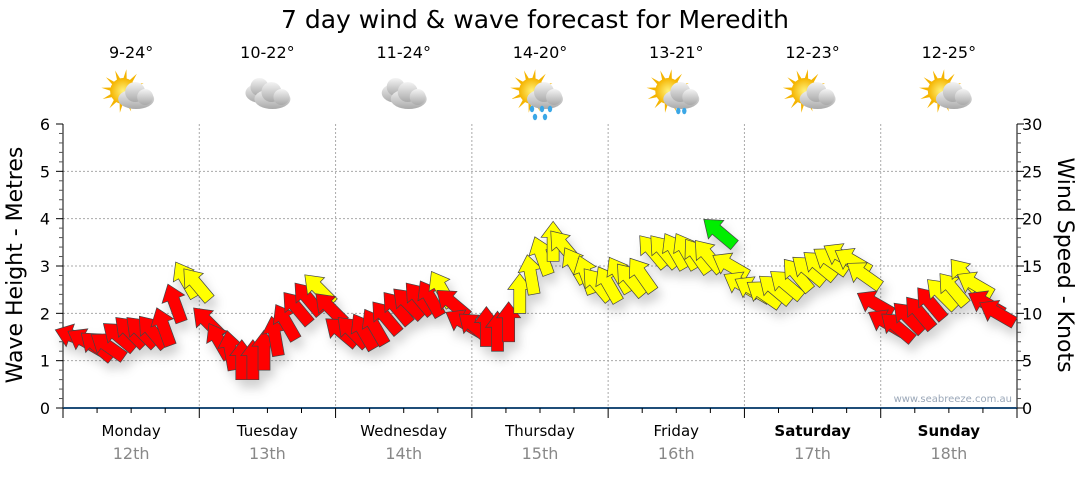 The width and height of the screenshot is (1080, 479). I want to click on day-name: Monday, so click(131, 431).